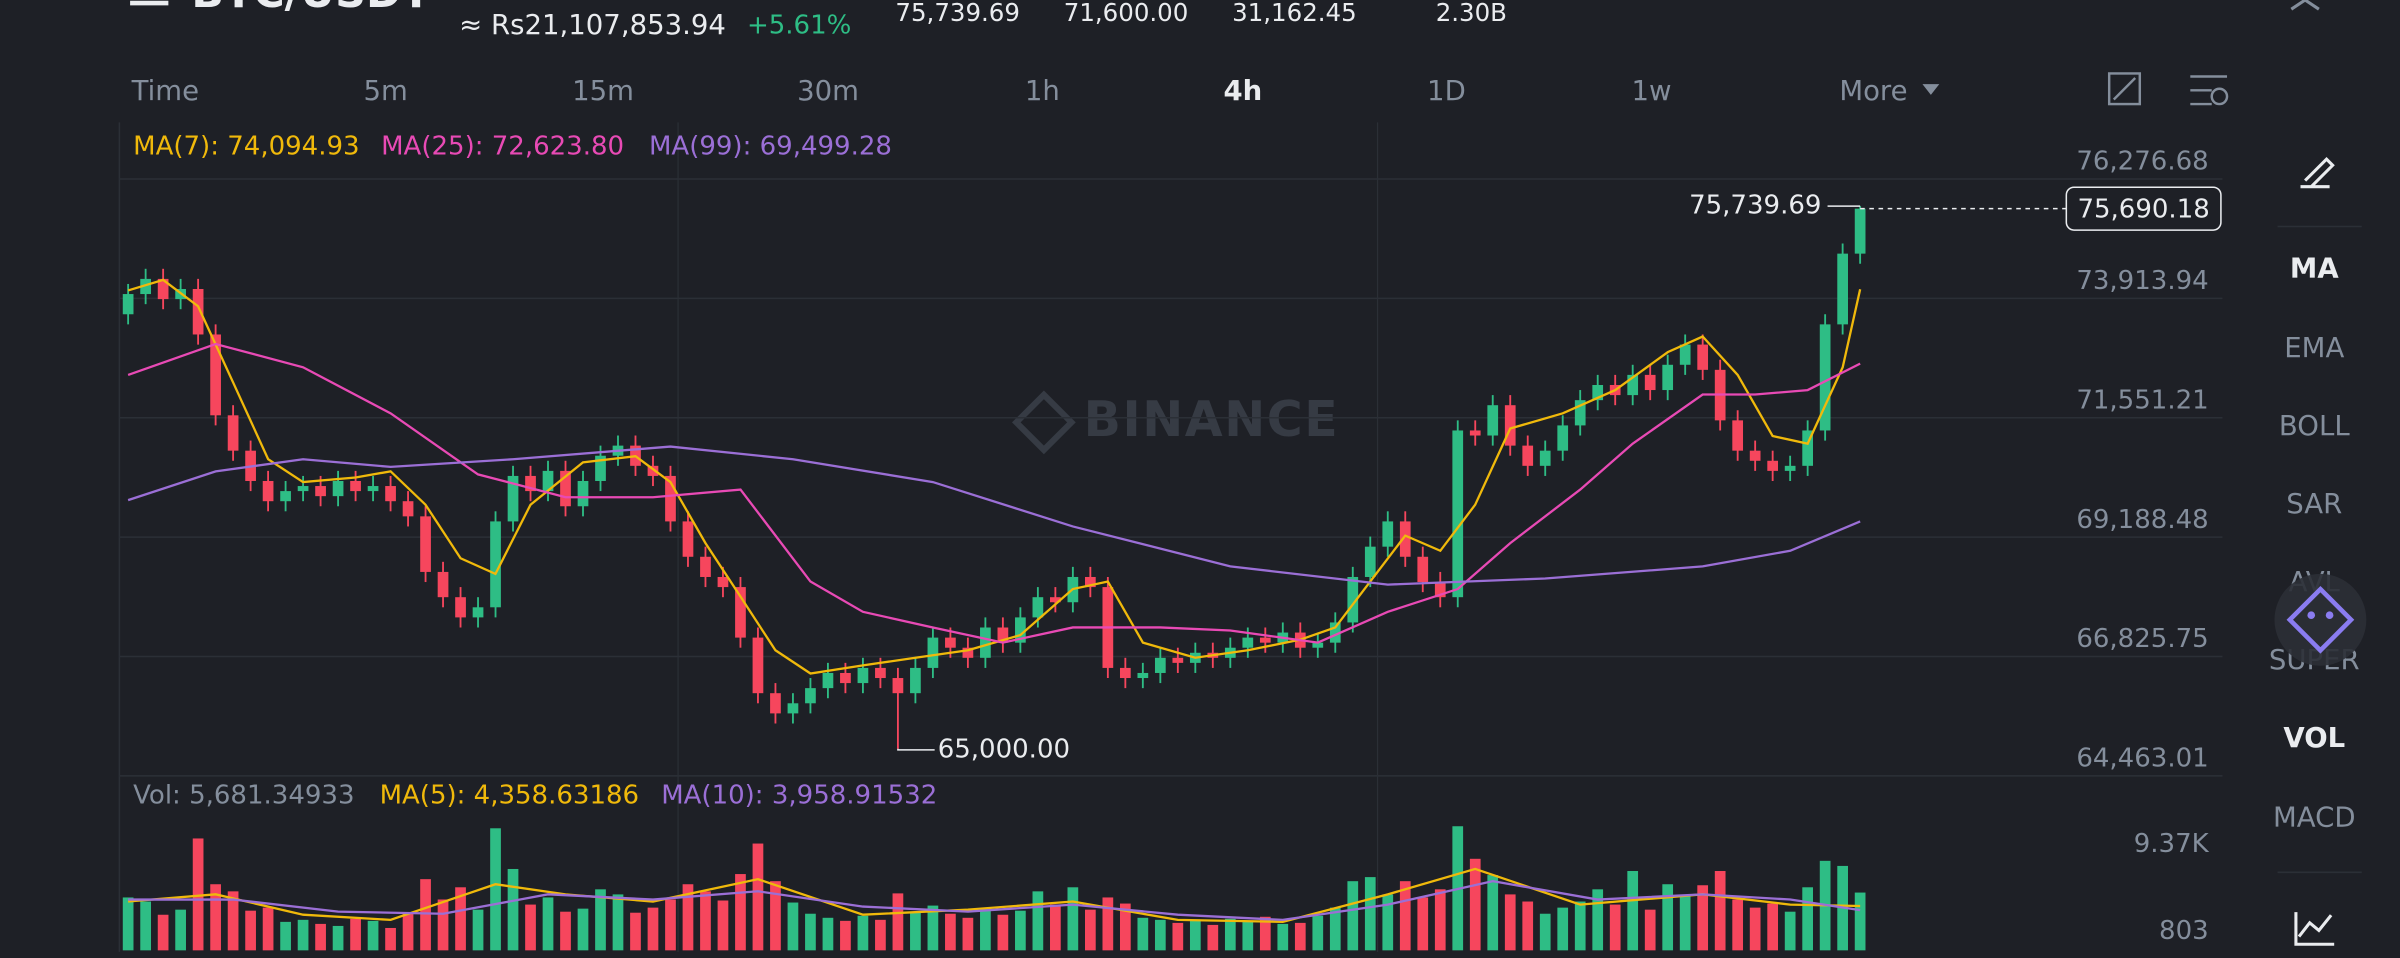 The height and width of the screenshot is (958, 2400). I want to click on interval-tab: More, so click(1873, 91).